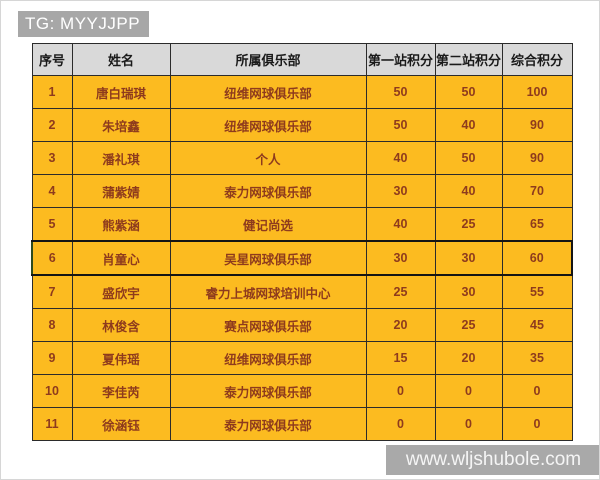 The width and height of the screenshot is (600, 480). I want to click on cell-name: 徐涵钰, so click(121, 424).